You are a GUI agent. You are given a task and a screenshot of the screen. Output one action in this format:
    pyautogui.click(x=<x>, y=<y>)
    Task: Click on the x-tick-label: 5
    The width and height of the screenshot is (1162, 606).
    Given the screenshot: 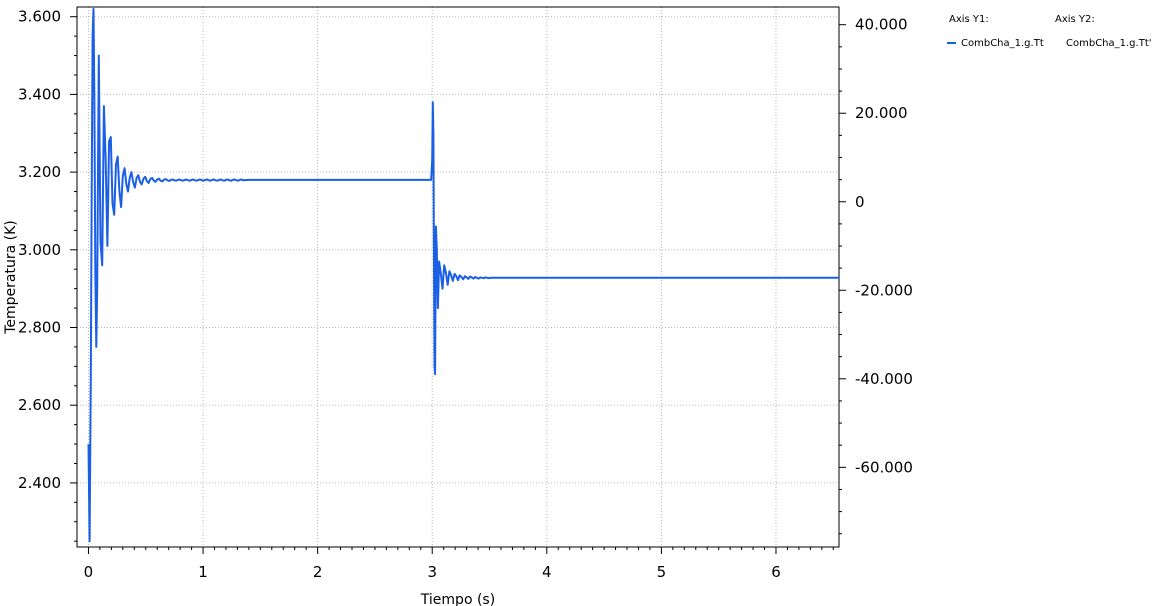 What is the action you would take?
    pyautogui.click(x=662, y=572)
    